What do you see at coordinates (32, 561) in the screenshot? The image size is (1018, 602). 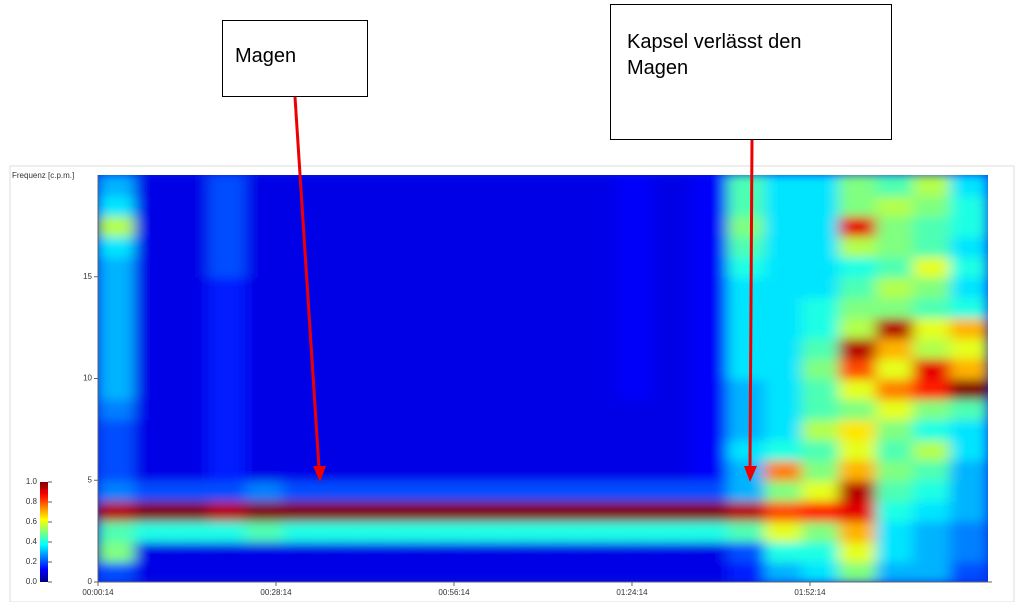 I see `colorbar-tick-label: 0.2` at bounding box center [32, 561].